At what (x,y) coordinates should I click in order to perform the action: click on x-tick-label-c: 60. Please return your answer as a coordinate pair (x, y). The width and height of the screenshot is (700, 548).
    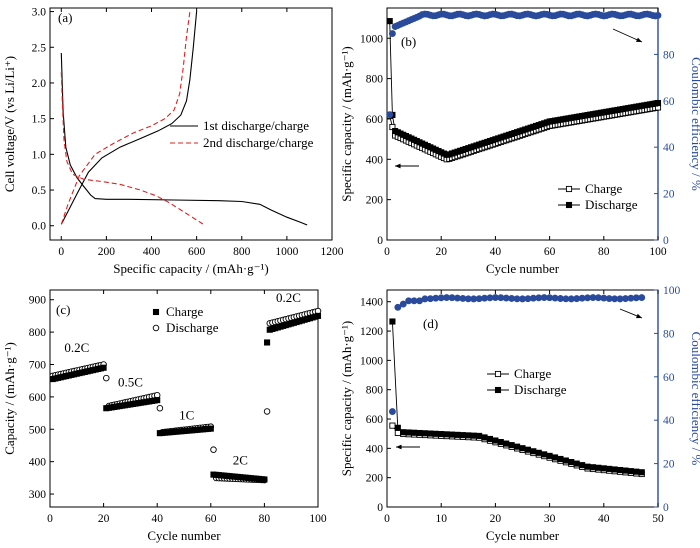
    Looking at the image, I should click on (211, 519).